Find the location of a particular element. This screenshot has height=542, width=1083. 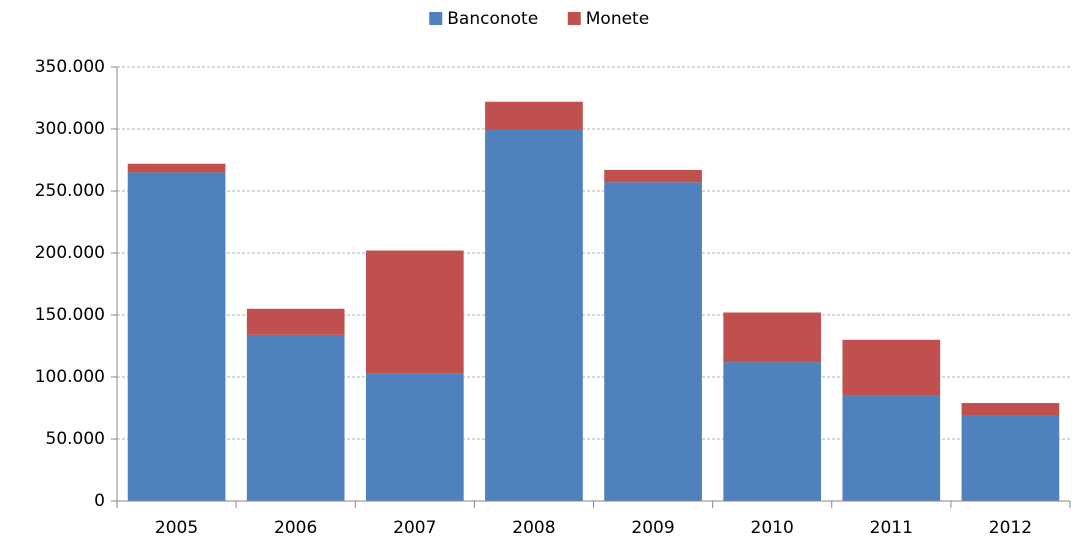

y-tick-label: 150.000 is located at coordinates (70, 315).